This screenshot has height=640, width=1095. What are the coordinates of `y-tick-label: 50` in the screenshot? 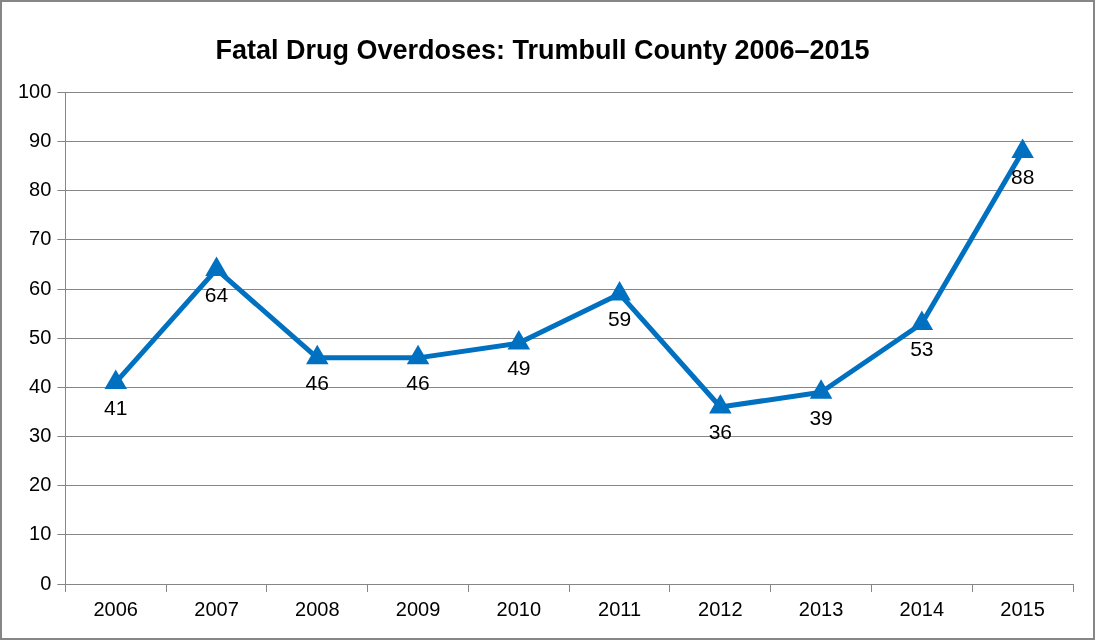 It's located at (40, 336).